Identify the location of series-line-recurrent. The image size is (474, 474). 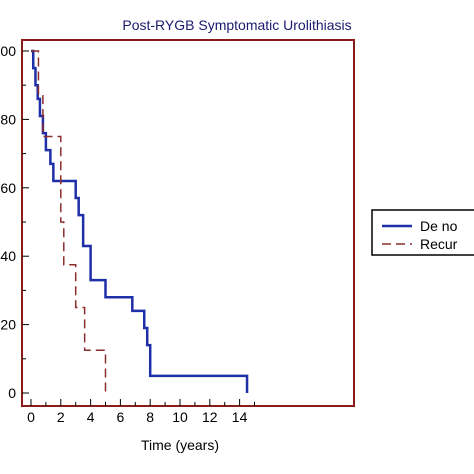
(69, 221).